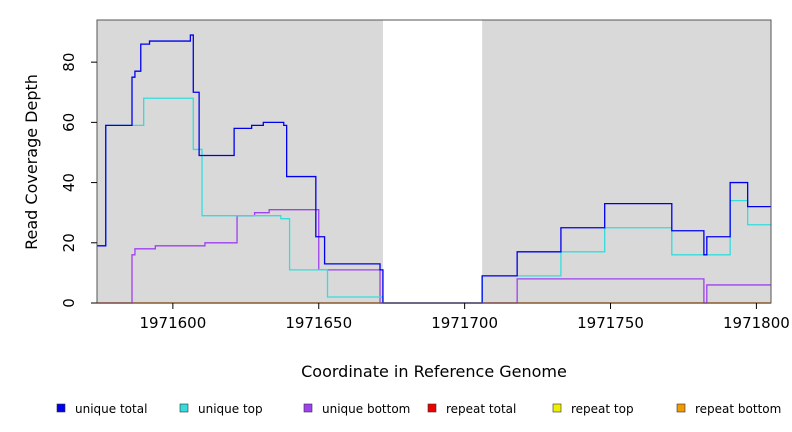  I want to click on y-tick-label: 20, so click(69, 242).